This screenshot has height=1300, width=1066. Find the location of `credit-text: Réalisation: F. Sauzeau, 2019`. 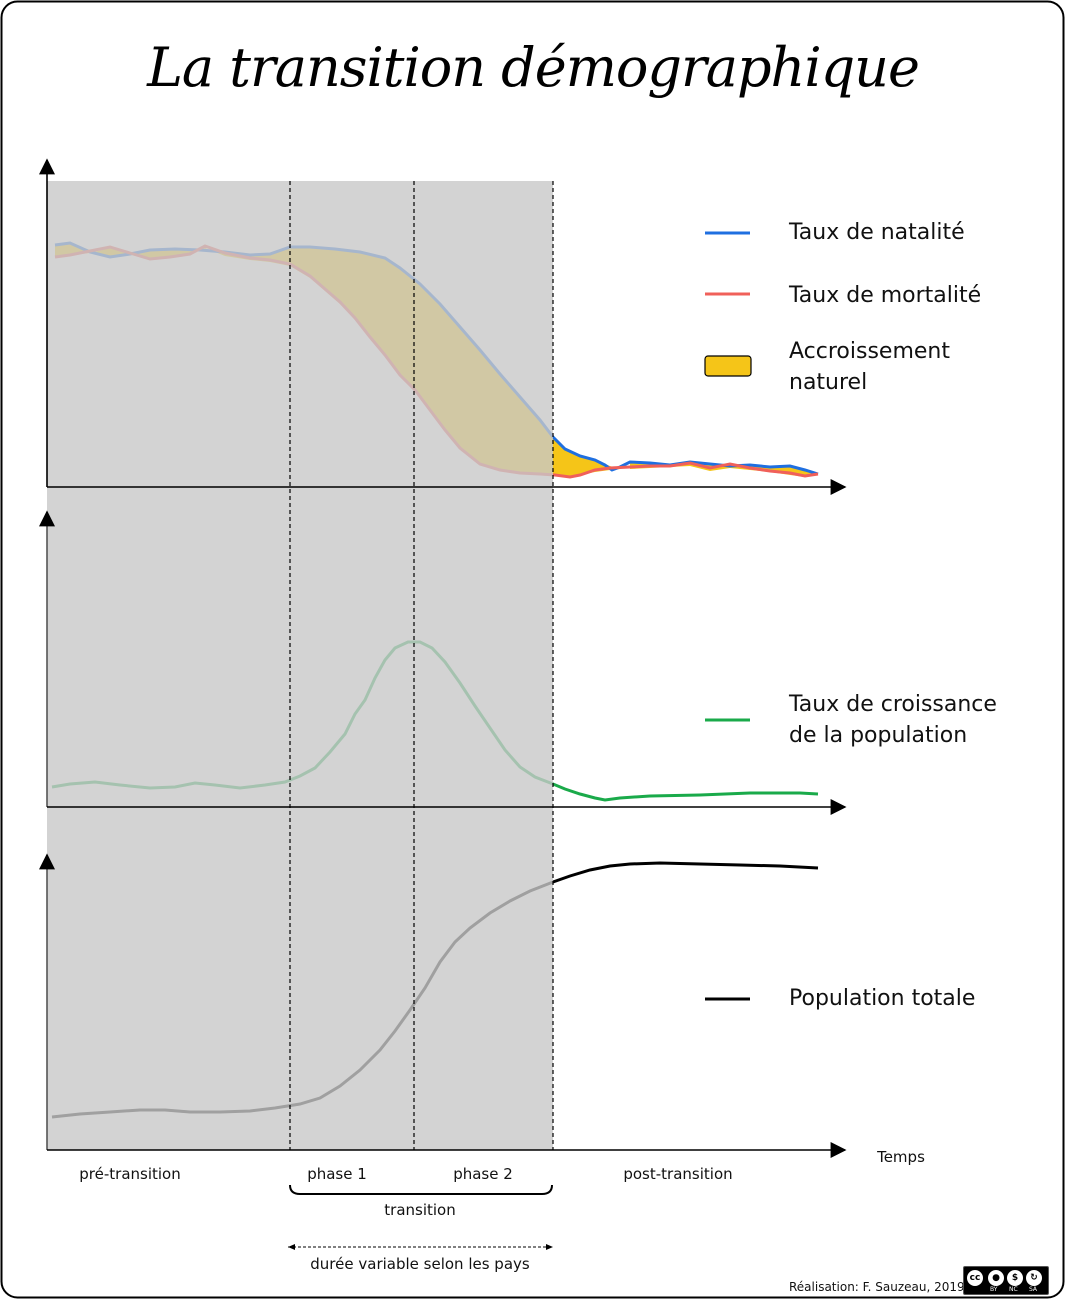

credit-text: Réalisation: F. Sauzeau, 2019 is located at coordinates (877, 1287).